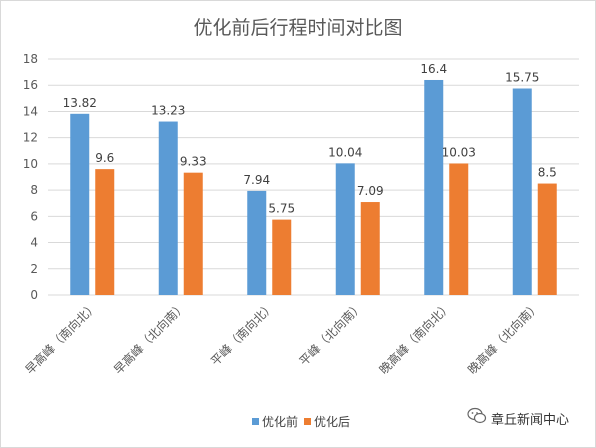 Image resolution: width=596 pixels, height=448 pixels. I want to click on y-tick-label: 8, so click(34, 190).